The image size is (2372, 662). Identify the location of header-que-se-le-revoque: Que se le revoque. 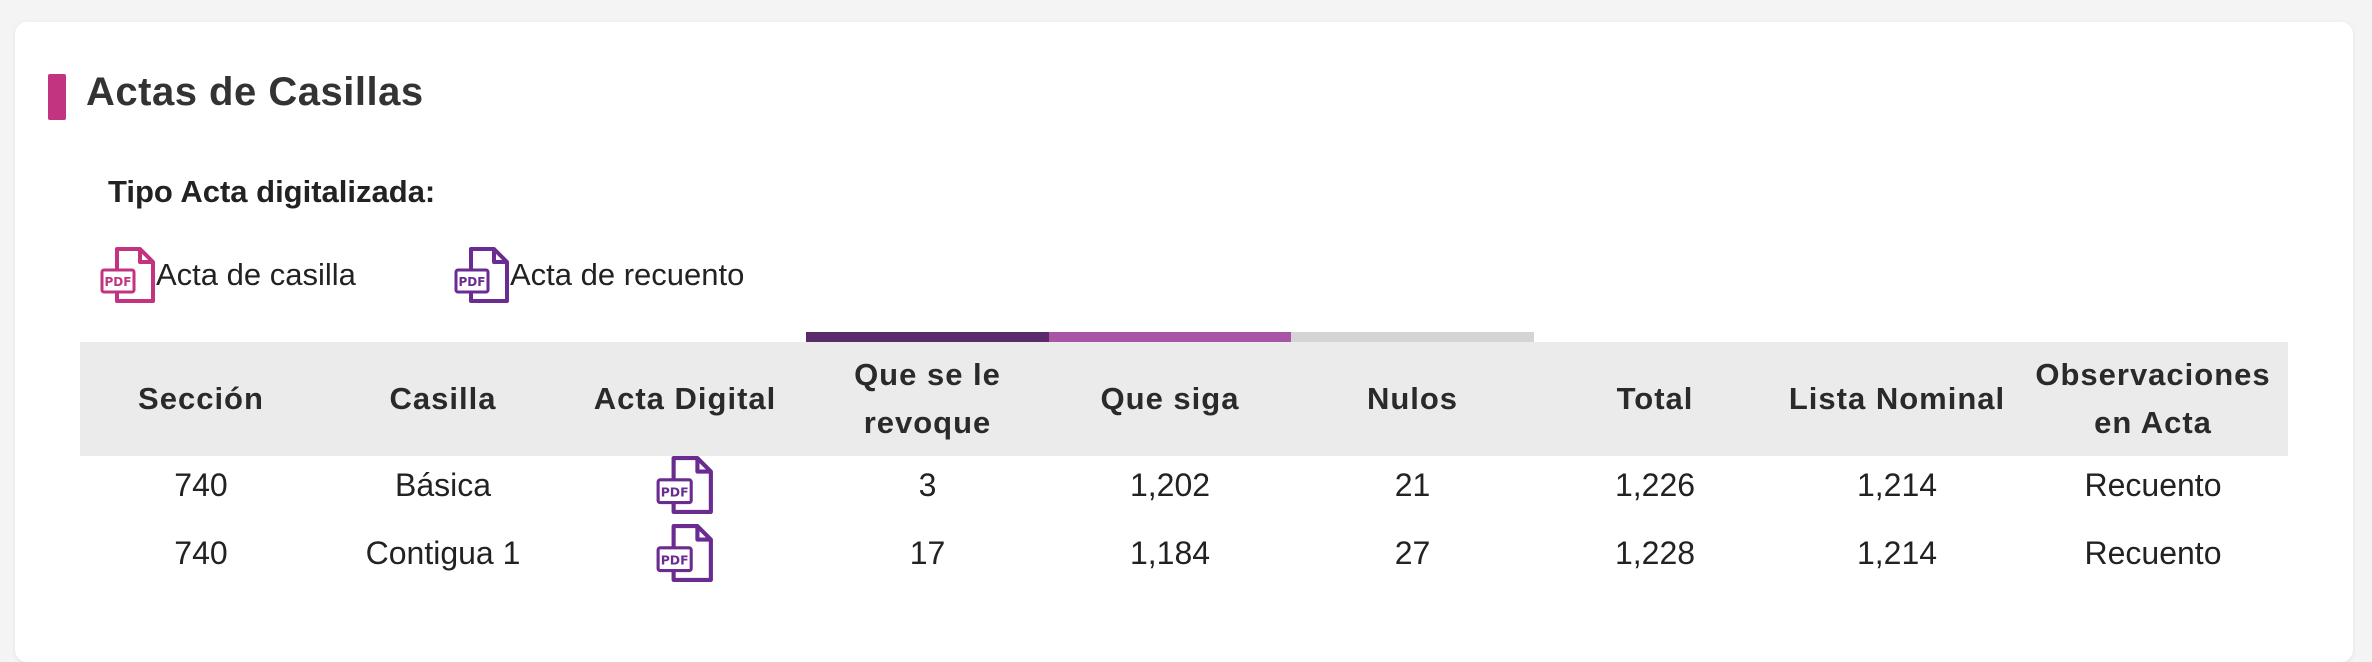
(927, 398).